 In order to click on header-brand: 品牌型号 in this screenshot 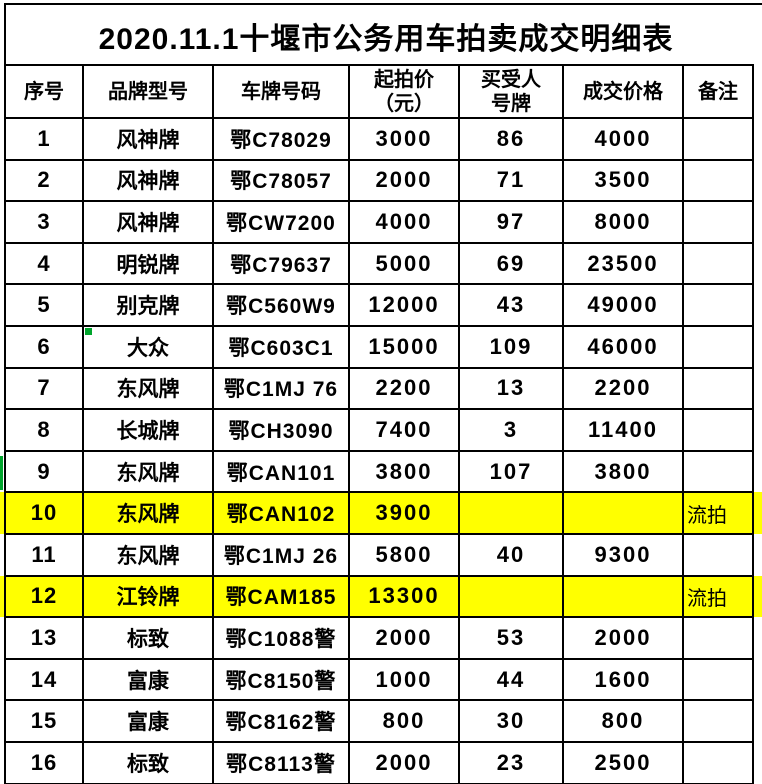, I will do `click(148, 91)`.